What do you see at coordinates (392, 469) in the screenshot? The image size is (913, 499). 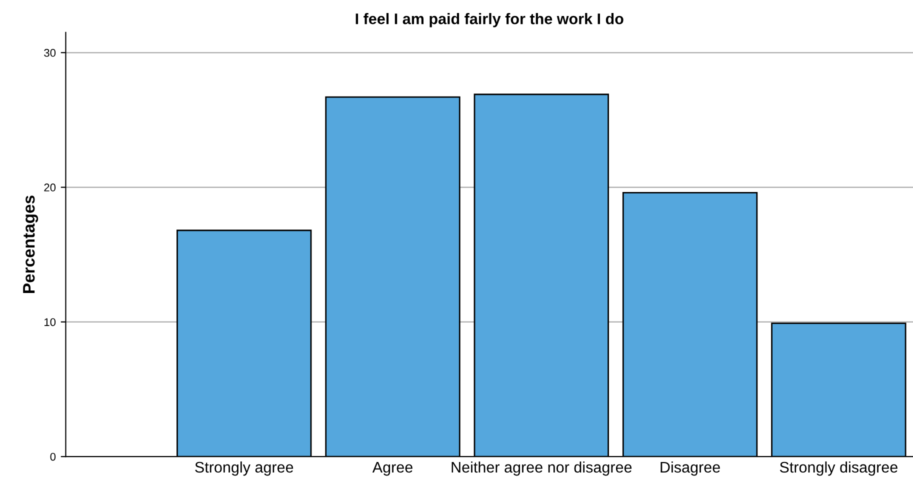 I see `x-tick-label: Agree` at bounding box center [392, 469].